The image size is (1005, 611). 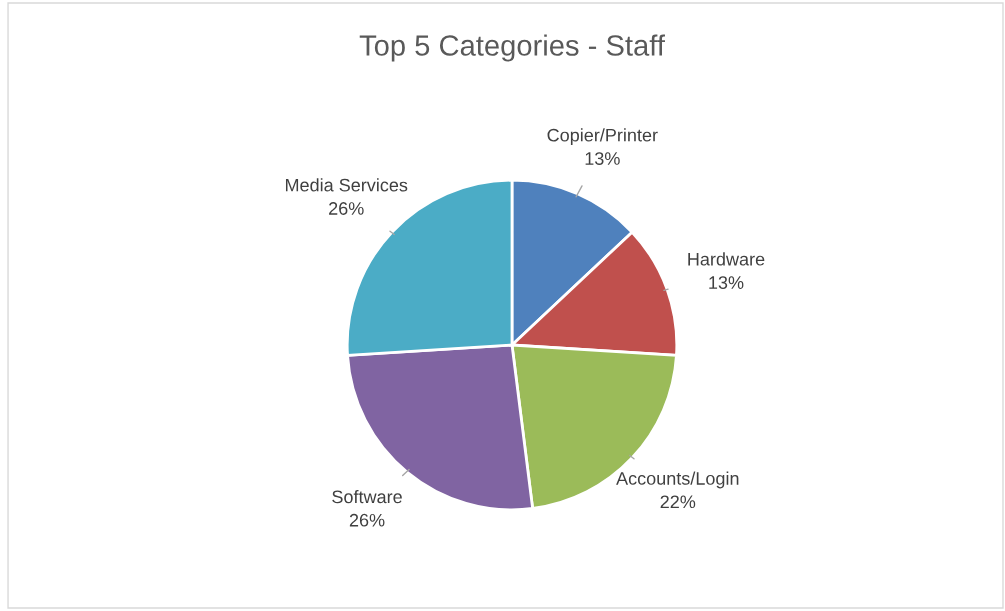 What do you see at coordinates (346, 185) in the screenshot?
I see `slice-label: Media Services` at bounding box center [346, 185].